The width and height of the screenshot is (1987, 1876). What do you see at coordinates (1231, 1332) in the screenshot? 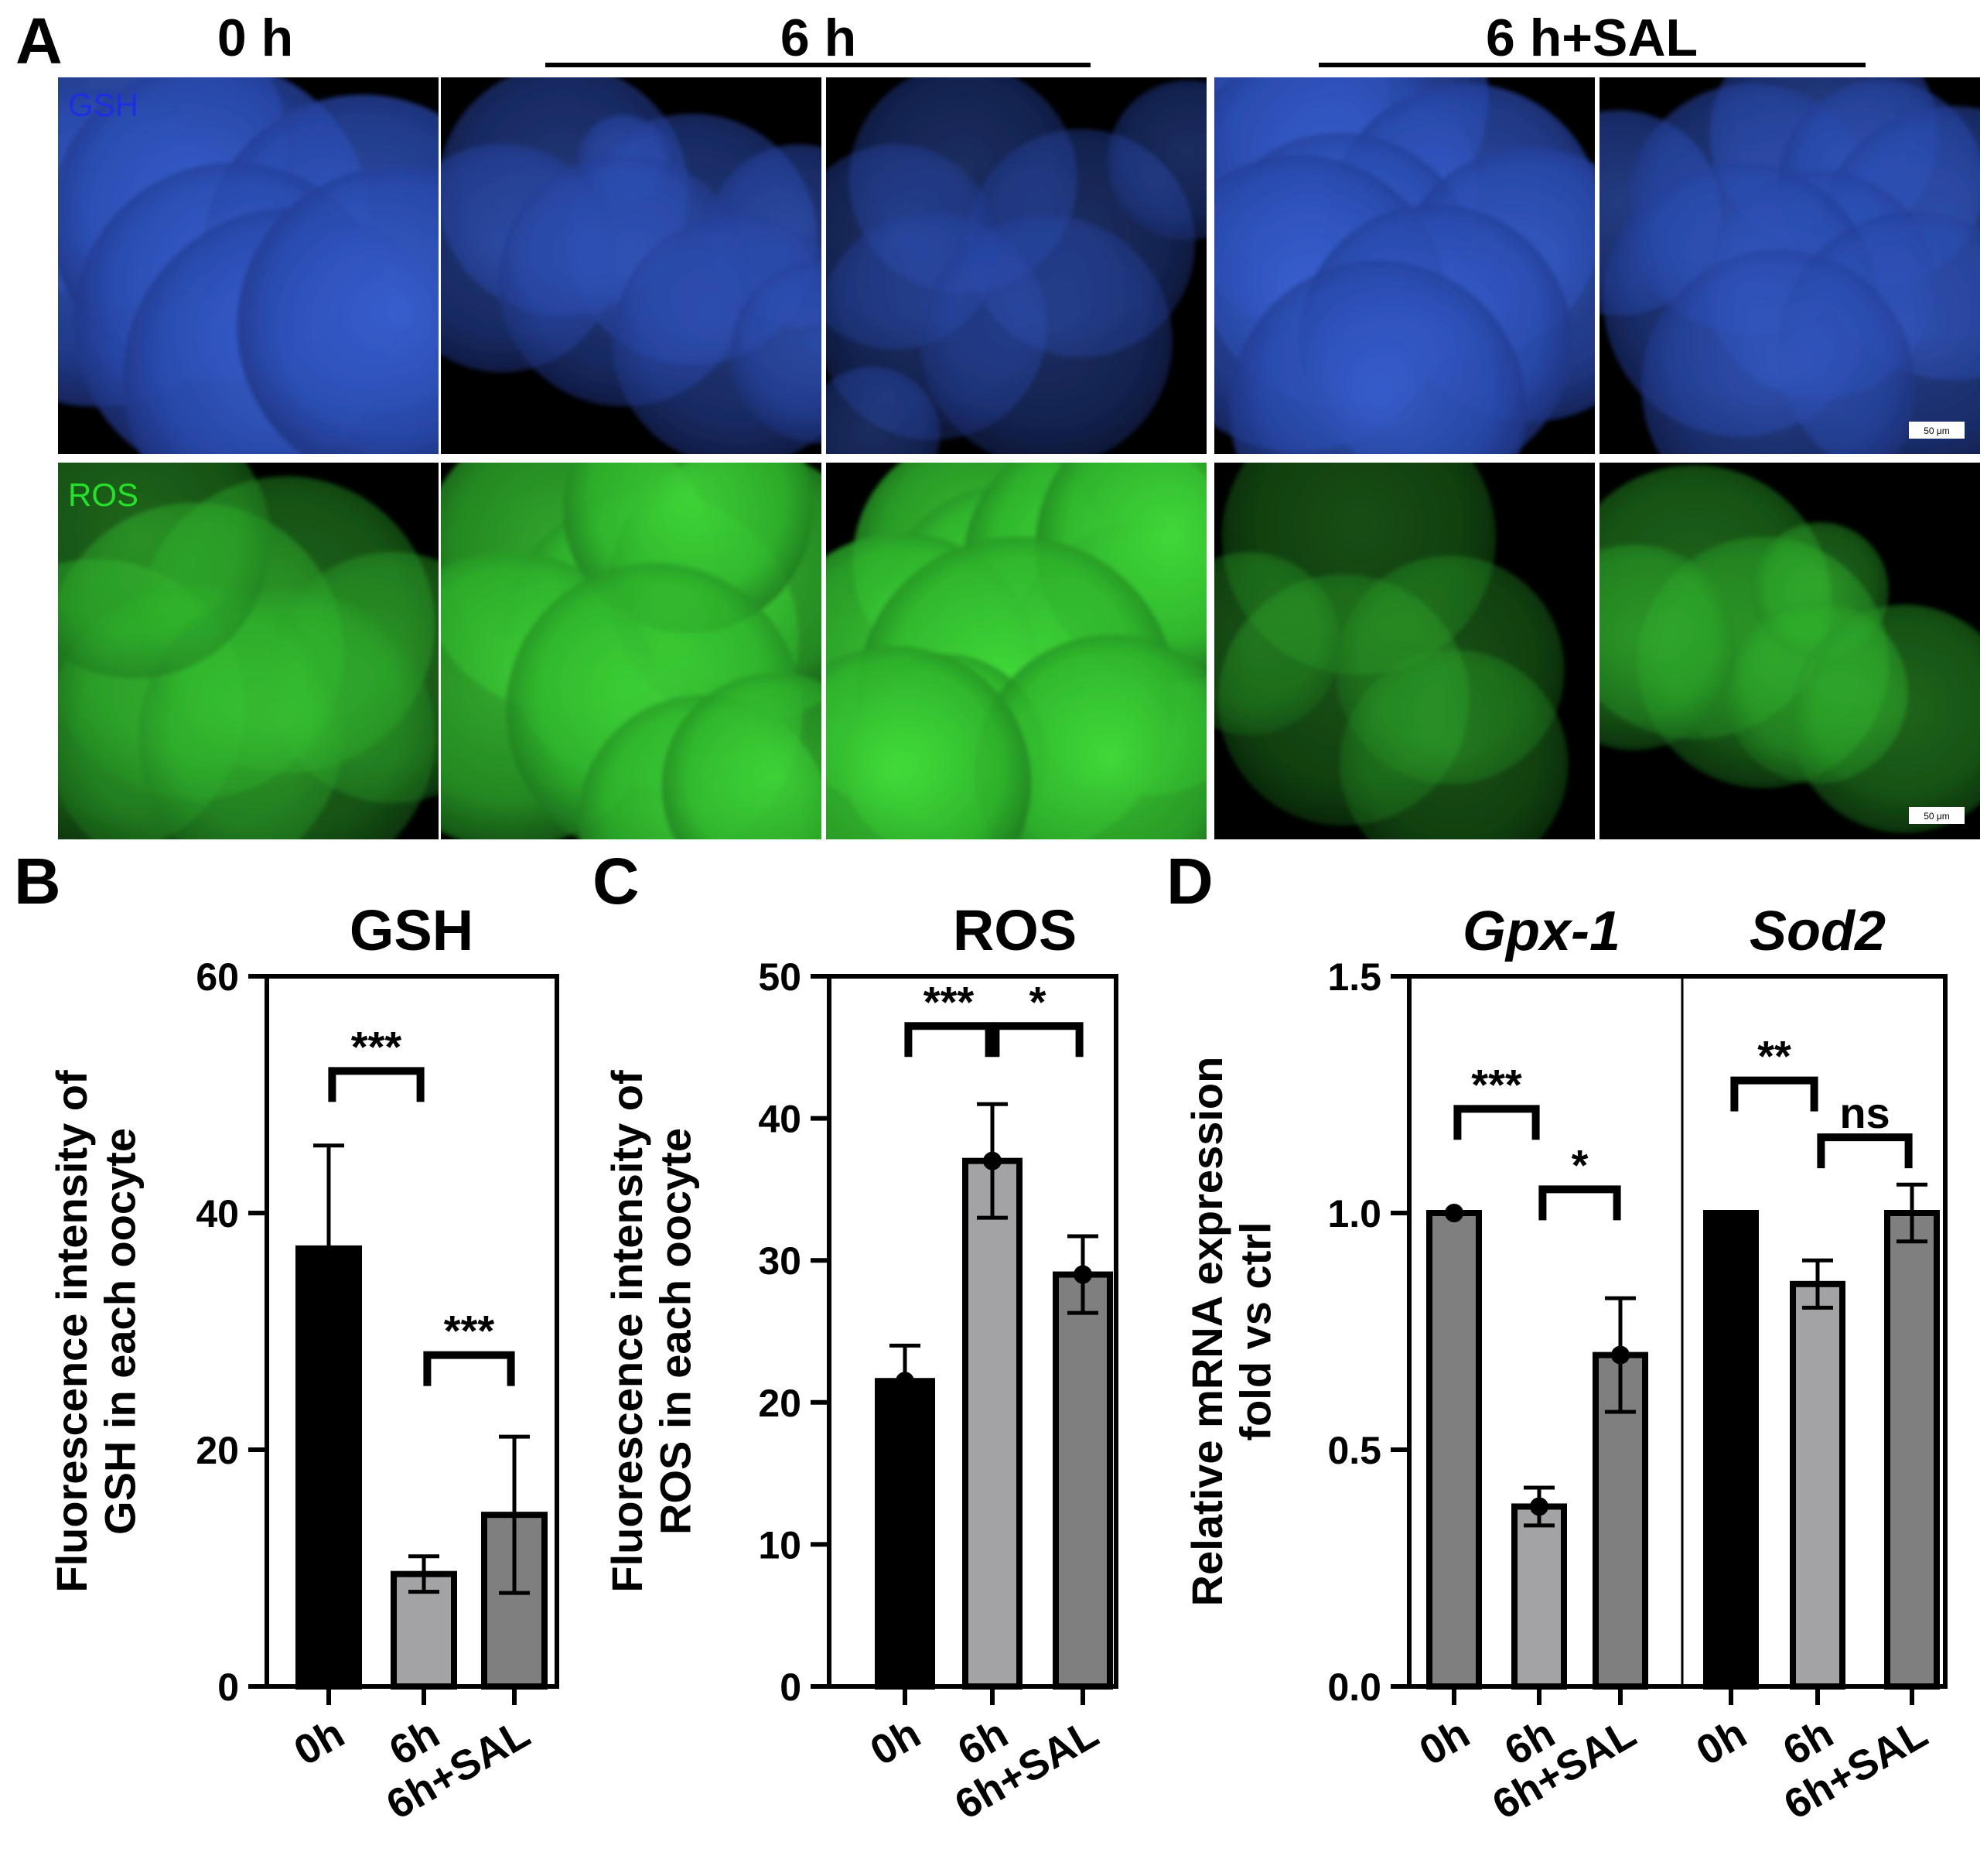
I see `y-axis-label: Relative mRNA expressionfold vs ctrl` at bounding box center [1231, 1332].